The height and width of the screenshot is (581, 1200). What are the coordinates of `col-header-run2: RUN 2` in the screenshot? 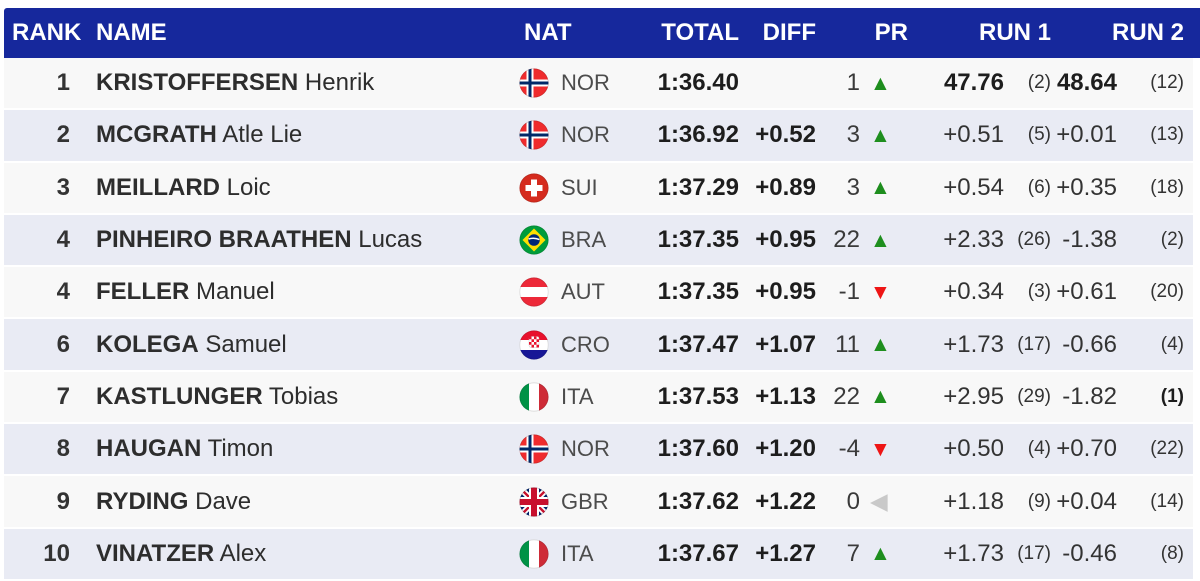 It's located at (1147, 32).